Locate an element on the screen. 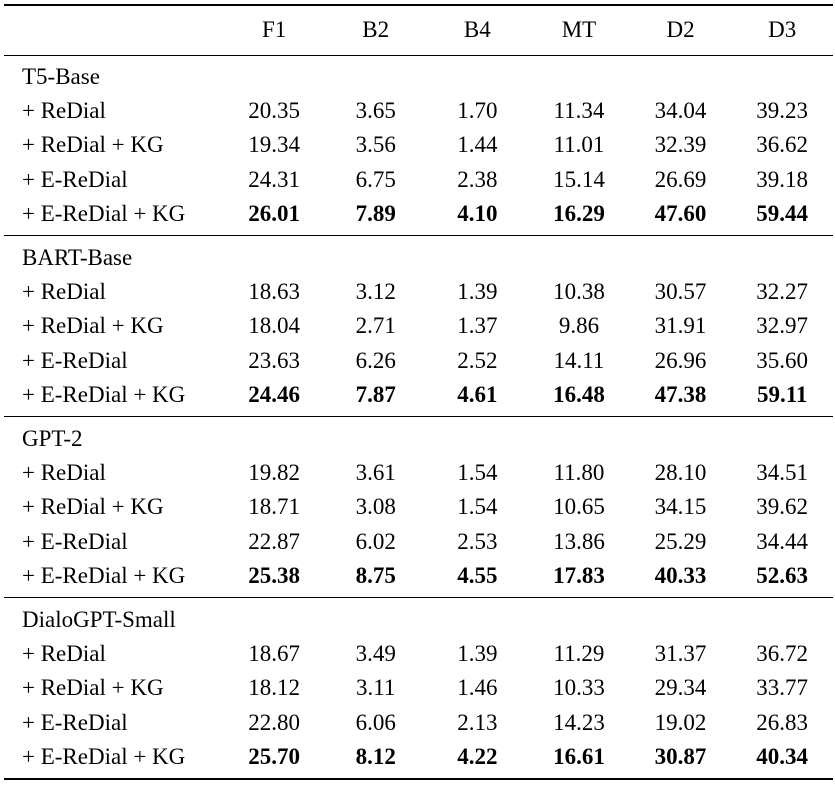  model-group-header-row: T5-Base is located at coordinates (418, 74).